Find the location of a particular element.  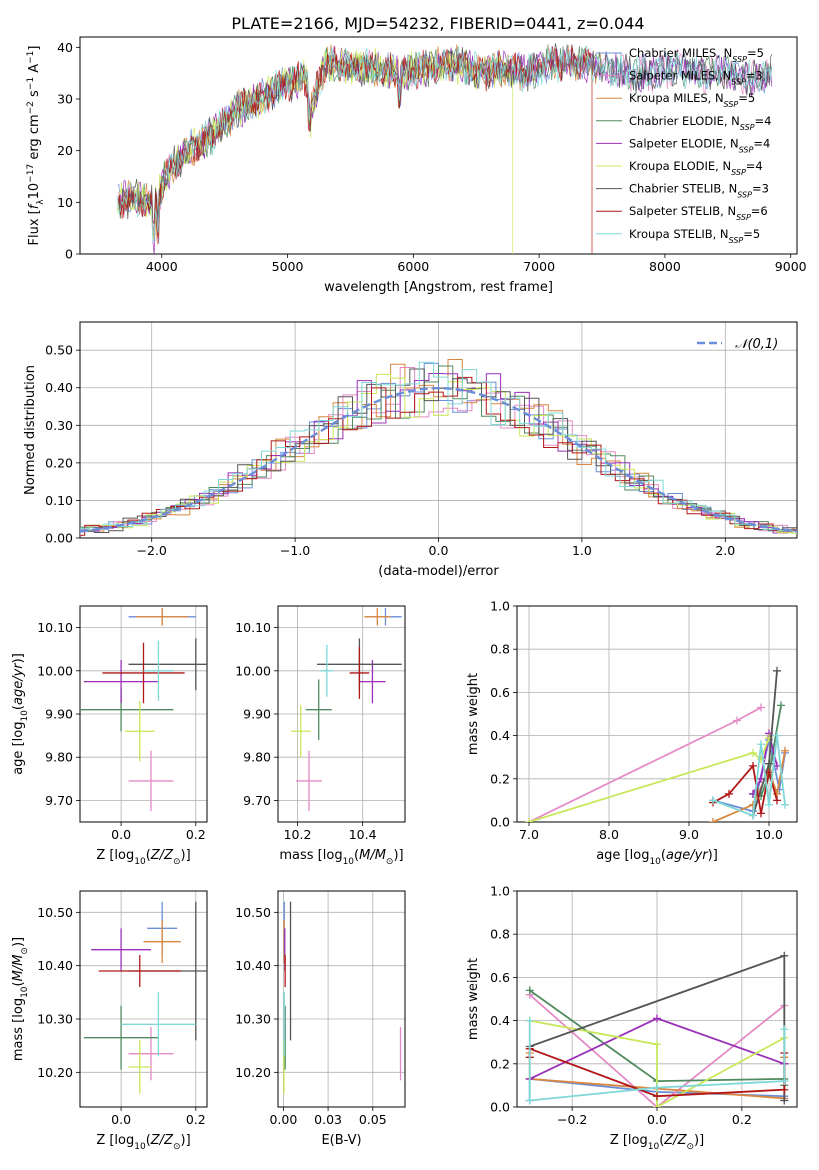

y-tick-label: 0.30 is located at coordinates (59, 425).